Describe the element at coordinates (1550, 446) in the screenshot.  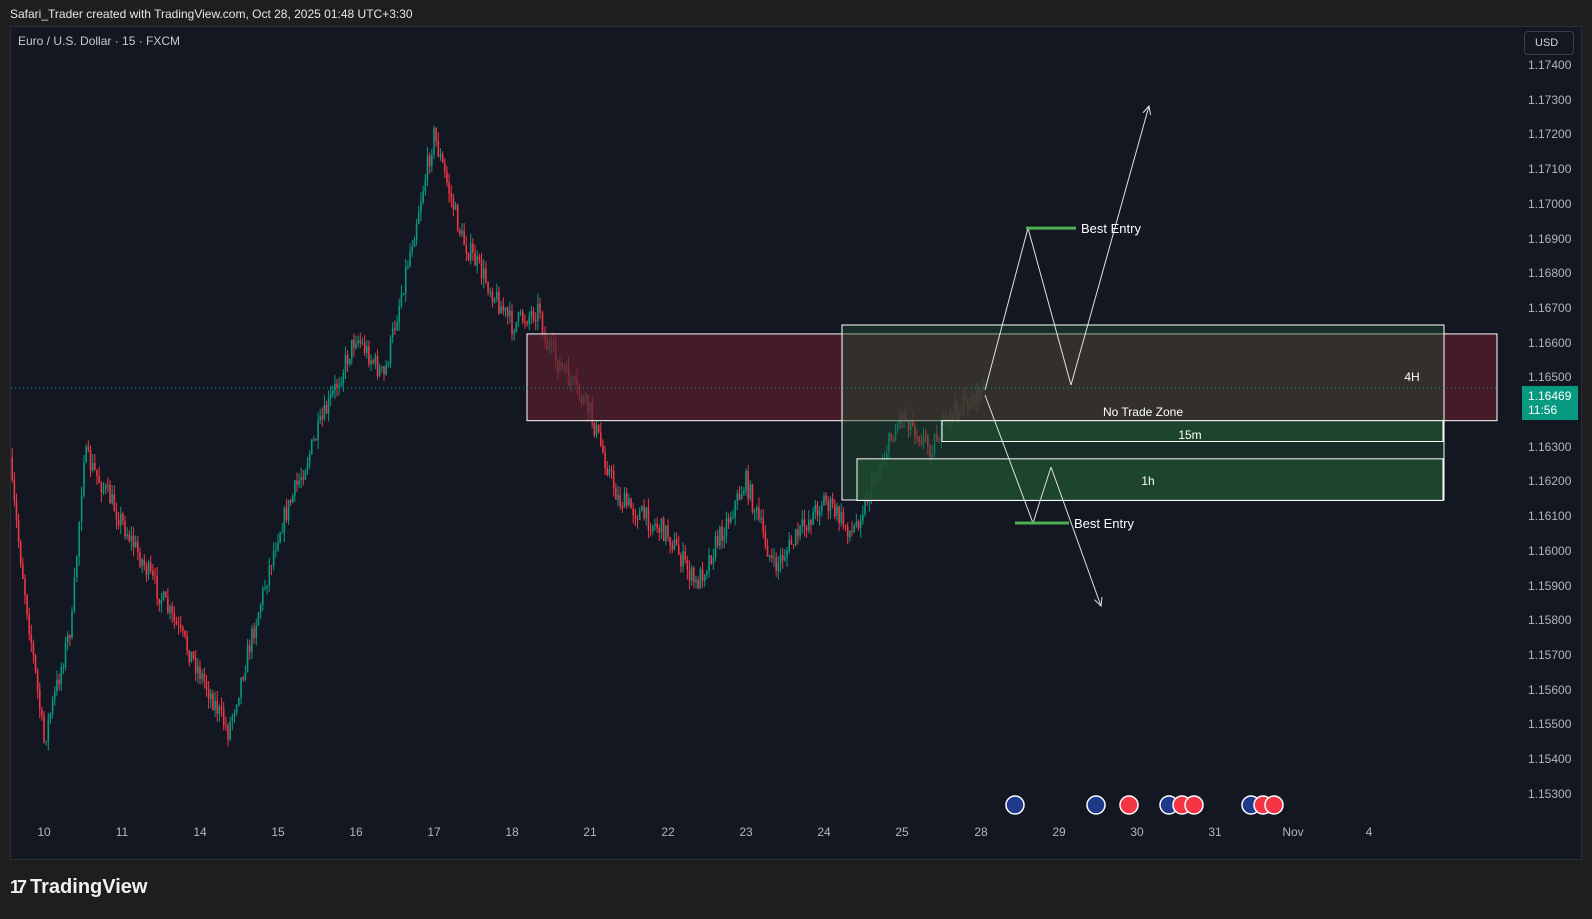
I see `price-tick-label: 1.16300` at that location.